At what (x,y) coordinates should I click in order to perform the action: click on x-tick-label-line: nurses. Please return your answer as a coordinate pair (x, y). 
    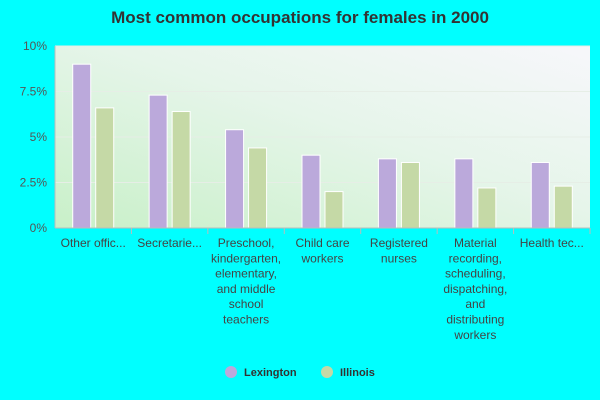
    Looking at the image, I should click on (399, 258).